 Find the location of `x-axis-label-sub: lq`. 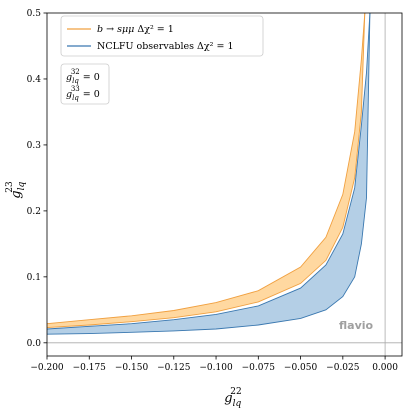

x-axis-label-sub: lq is located at coordinates (237, 404).